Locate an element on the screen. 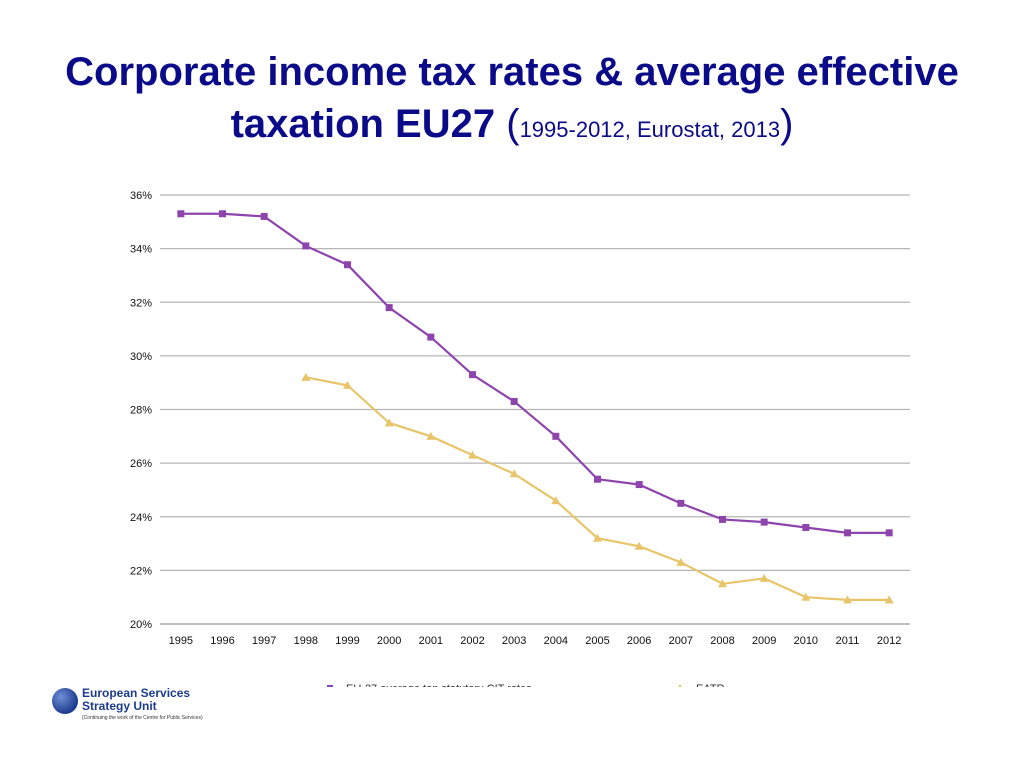 Image resolution: width=1024 pixels, height=768 pixels. y-tick-label: 24% is located at coordinates (141, 518).